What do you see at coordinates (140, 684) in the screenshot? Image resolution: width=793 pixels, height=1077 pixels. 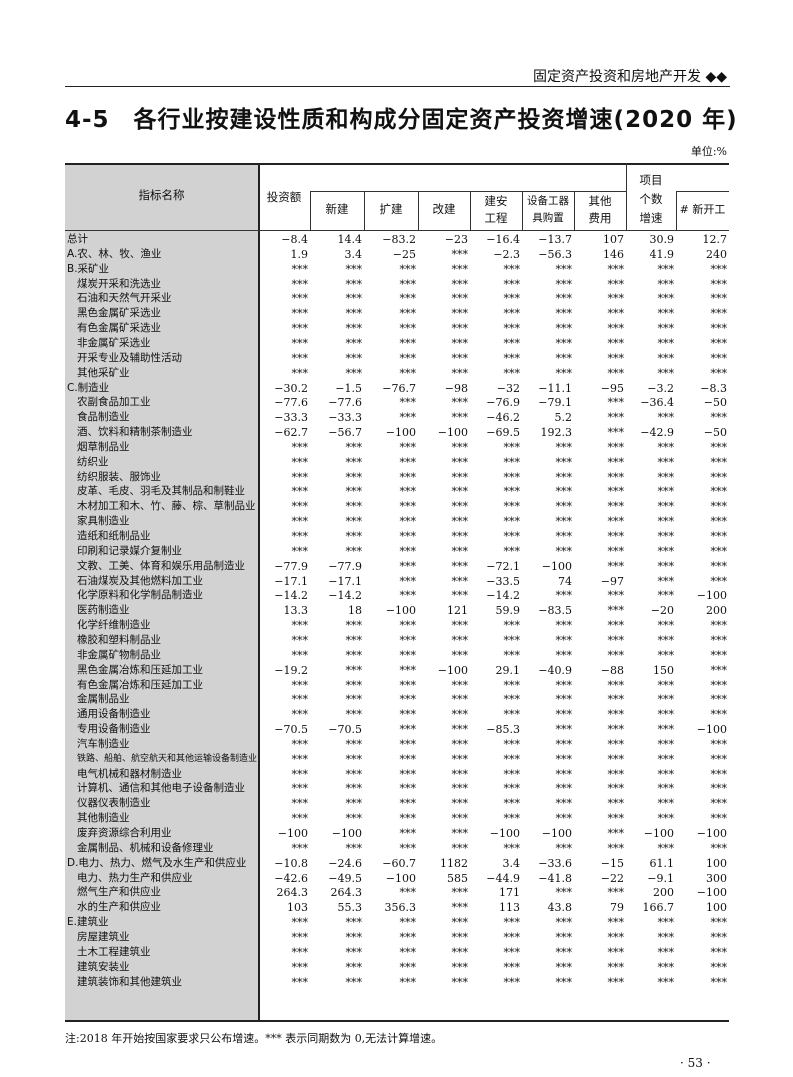 I see `row-name: 有色金属冶炼和压延加工业` at bounding box center [140, 684].